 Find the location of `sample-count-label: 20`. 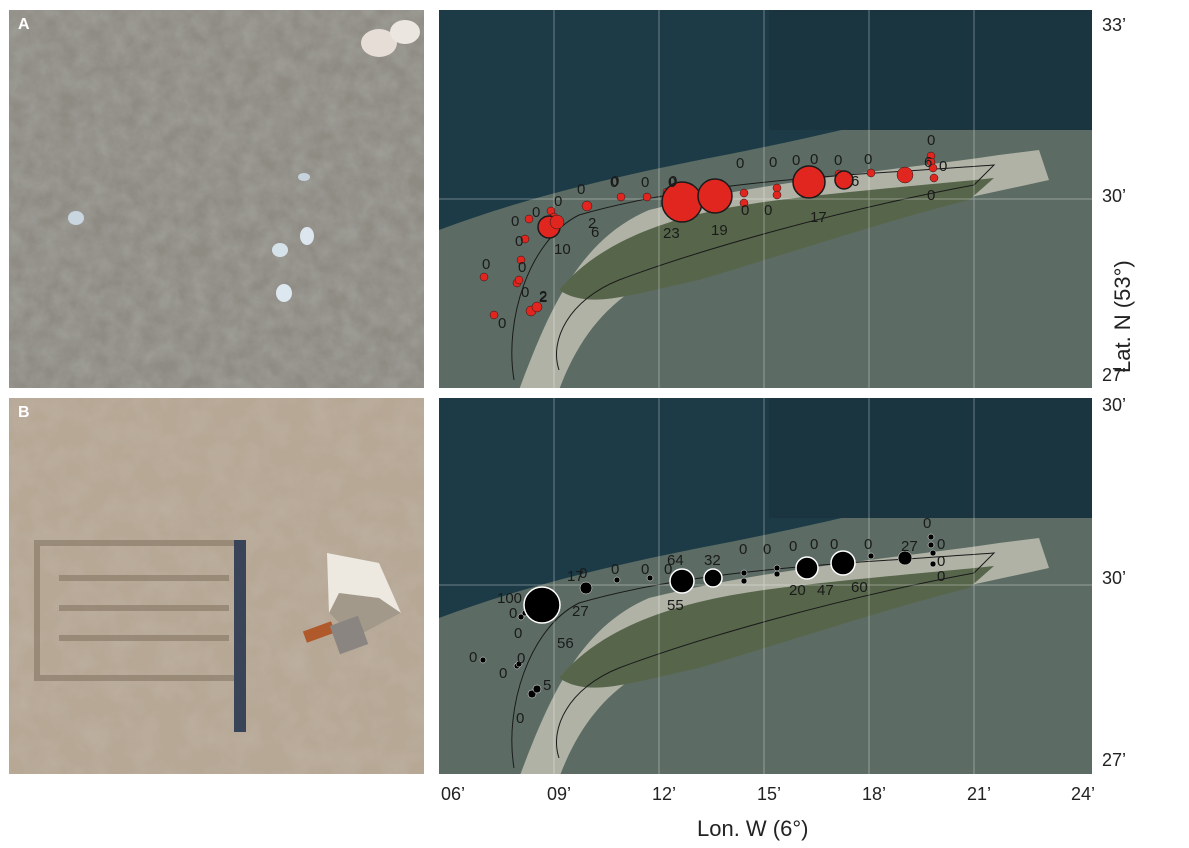

sample-count-label: 20 is located at coordinates (797, 590).